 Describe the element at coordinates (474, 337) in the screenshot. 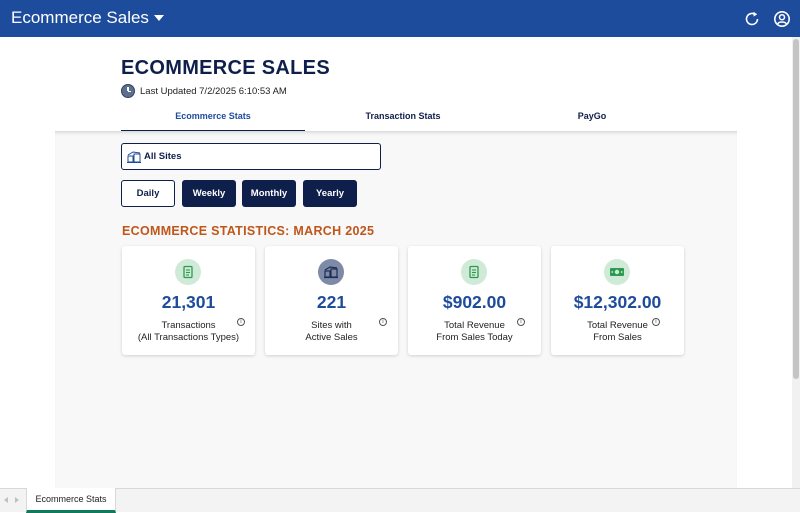

I see `card-label-line2: From Sales Today` at that location.